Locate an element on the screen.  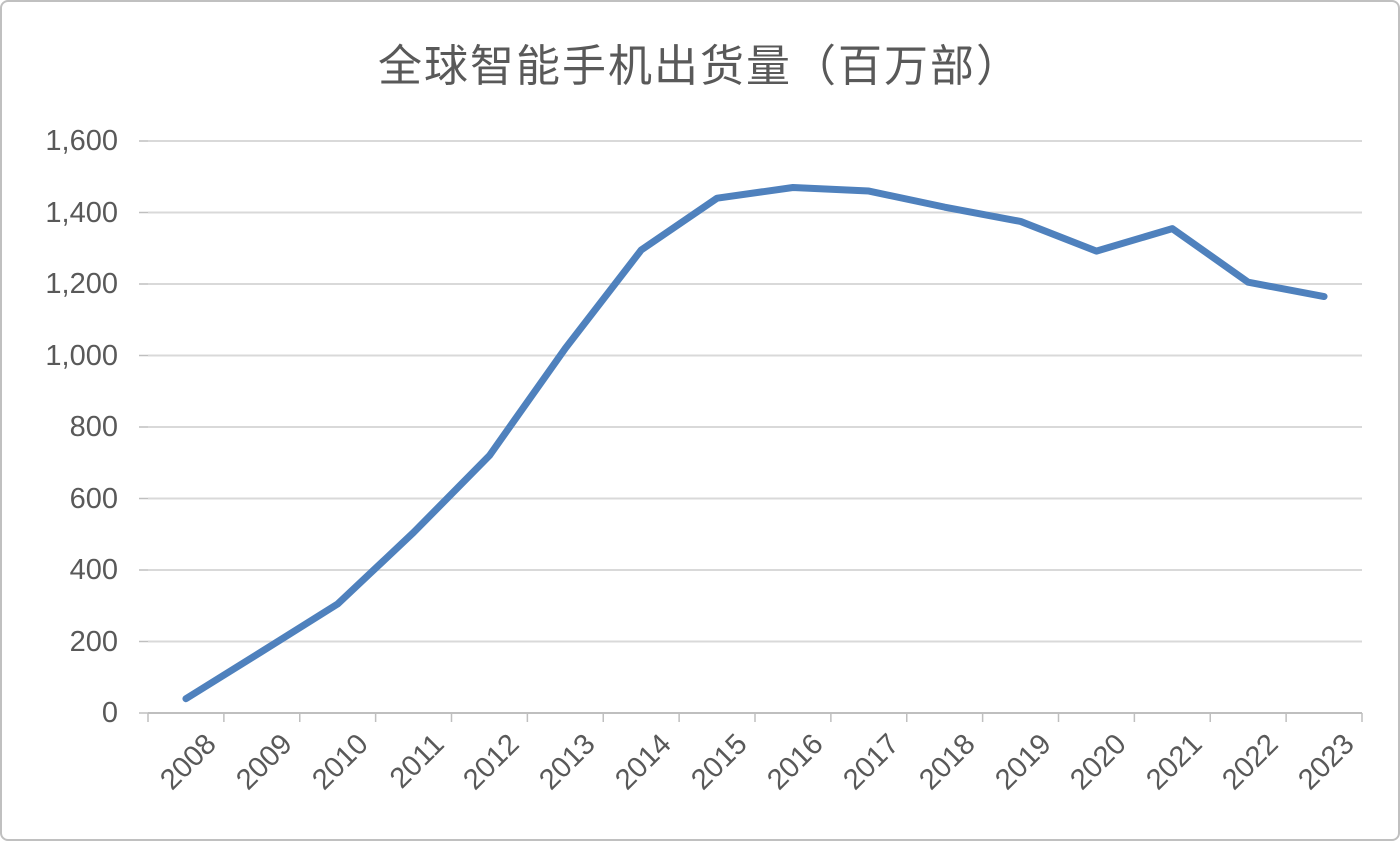
y-axis-tick-label: 0 is located at coordinates (109, 713).